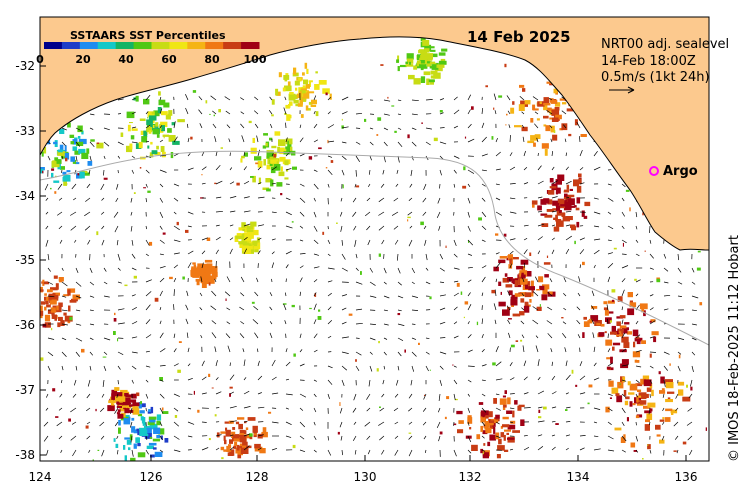 This screenshot has width=750, height=496. I want to click on legend-swatch, so click(53, 45).